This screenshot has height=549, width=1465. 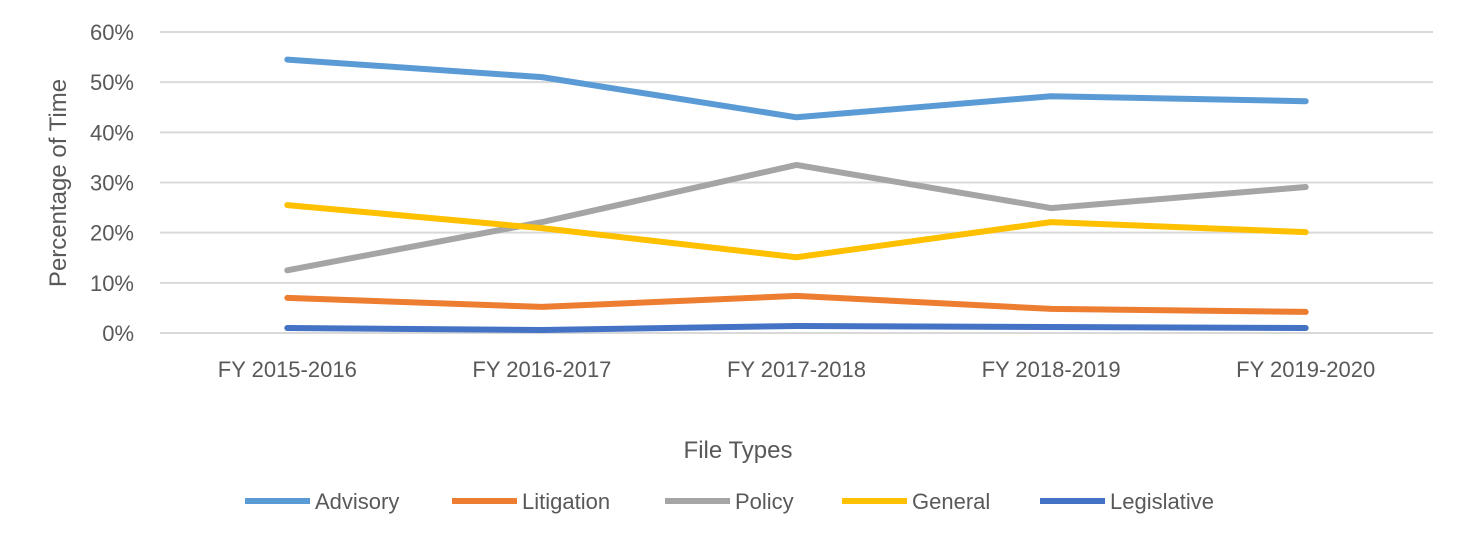 What do you see at coordinates (112, 283) in the screenshot?
I see `y-tick-label: 10%` at bounding box center [112, 283].